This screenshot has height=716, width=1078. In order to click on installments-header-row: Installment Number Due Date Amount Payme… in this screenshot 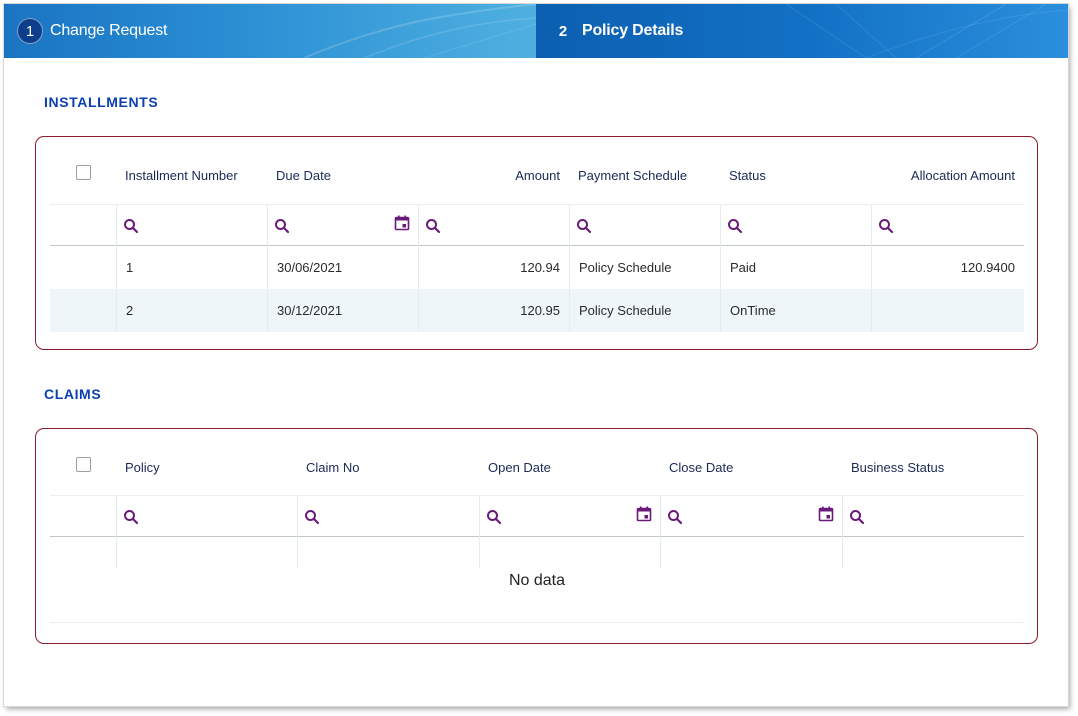, I will do `click(537, 175)`.